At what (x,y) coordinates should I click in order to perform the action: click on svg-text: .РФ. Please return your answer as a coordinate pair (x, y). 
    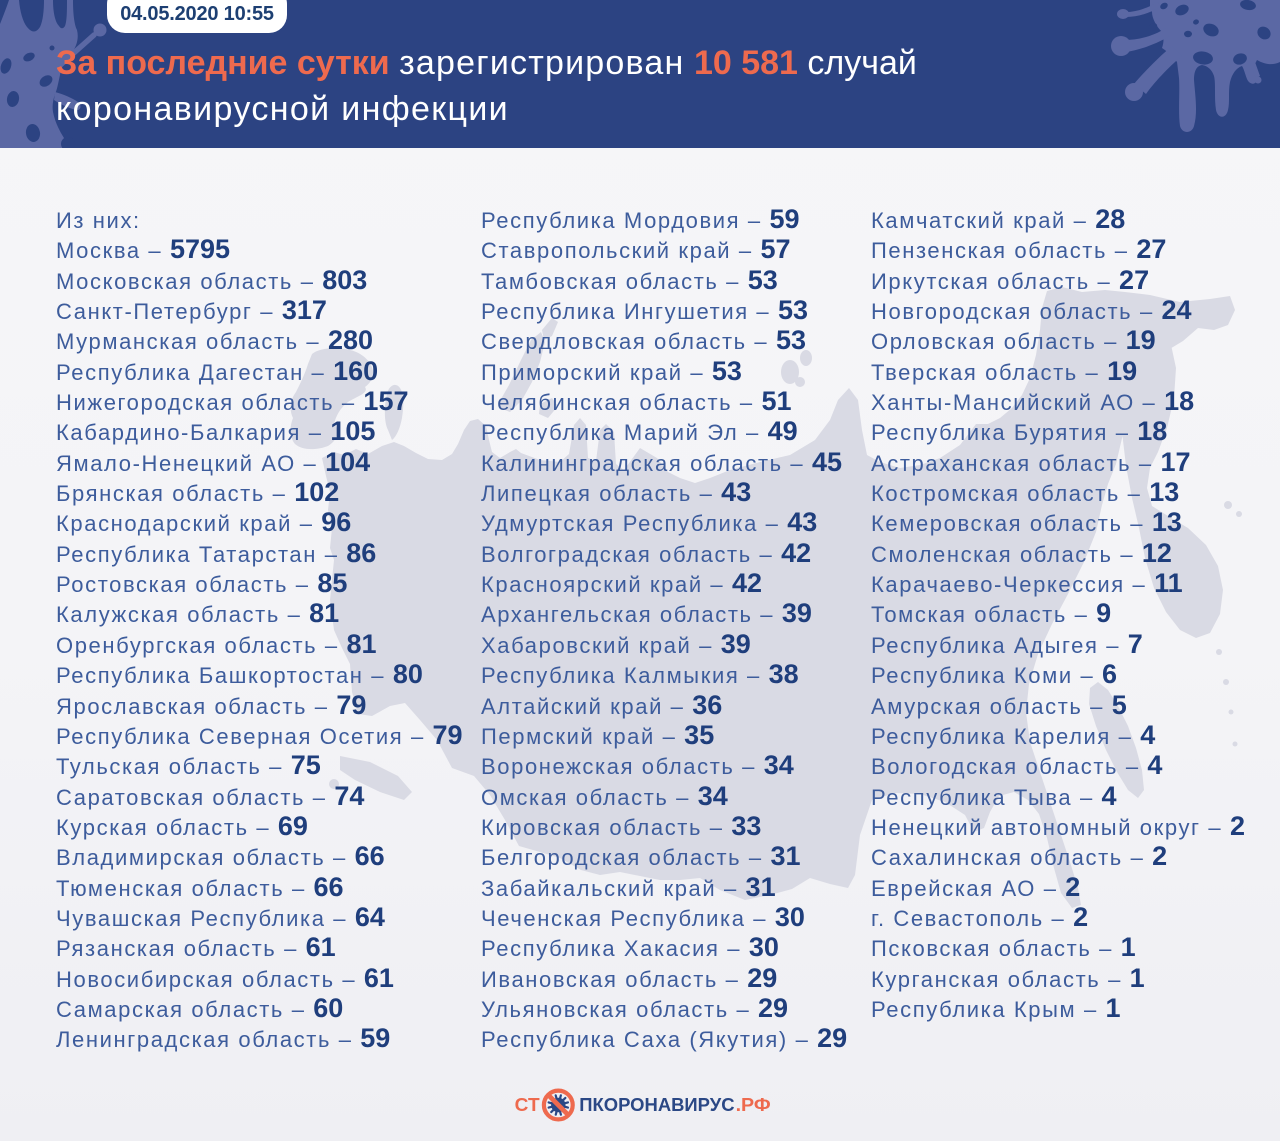
    Looking at the image, I should click on (753, 1105).